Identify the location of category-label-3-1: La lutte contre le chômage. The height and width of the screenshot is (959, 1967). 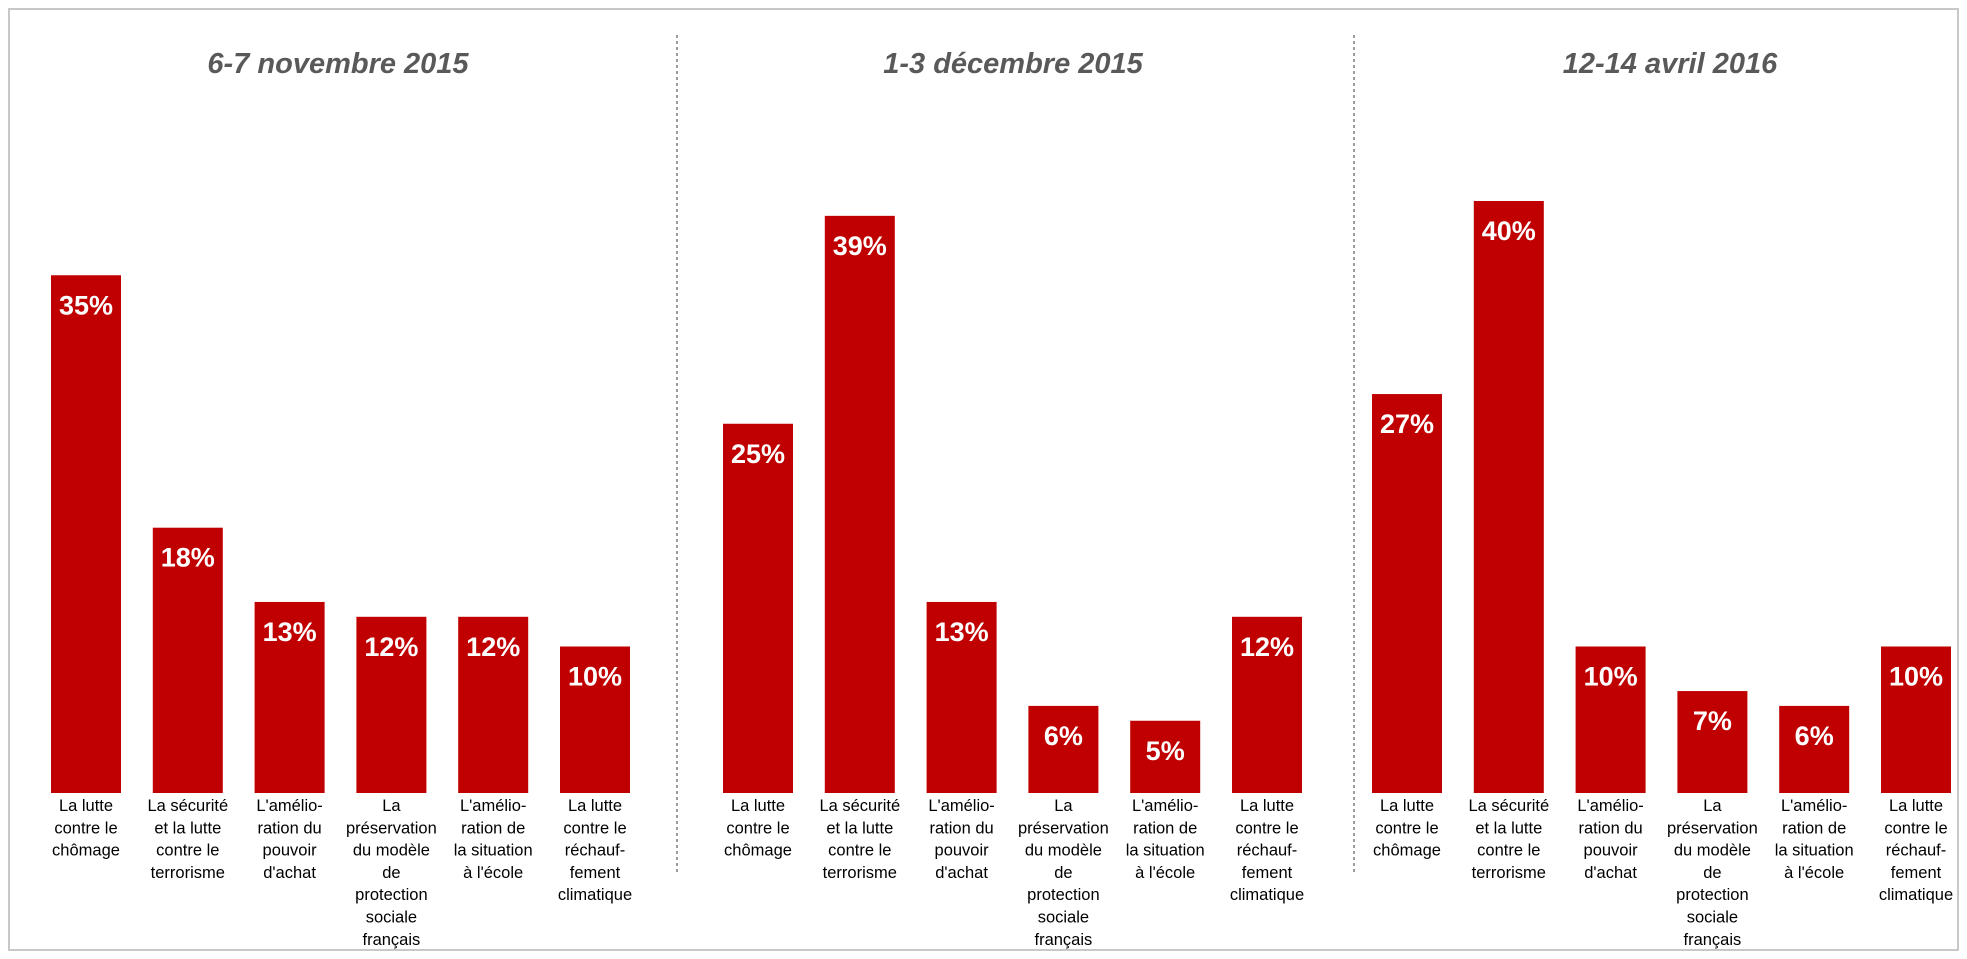
(1407, 828).